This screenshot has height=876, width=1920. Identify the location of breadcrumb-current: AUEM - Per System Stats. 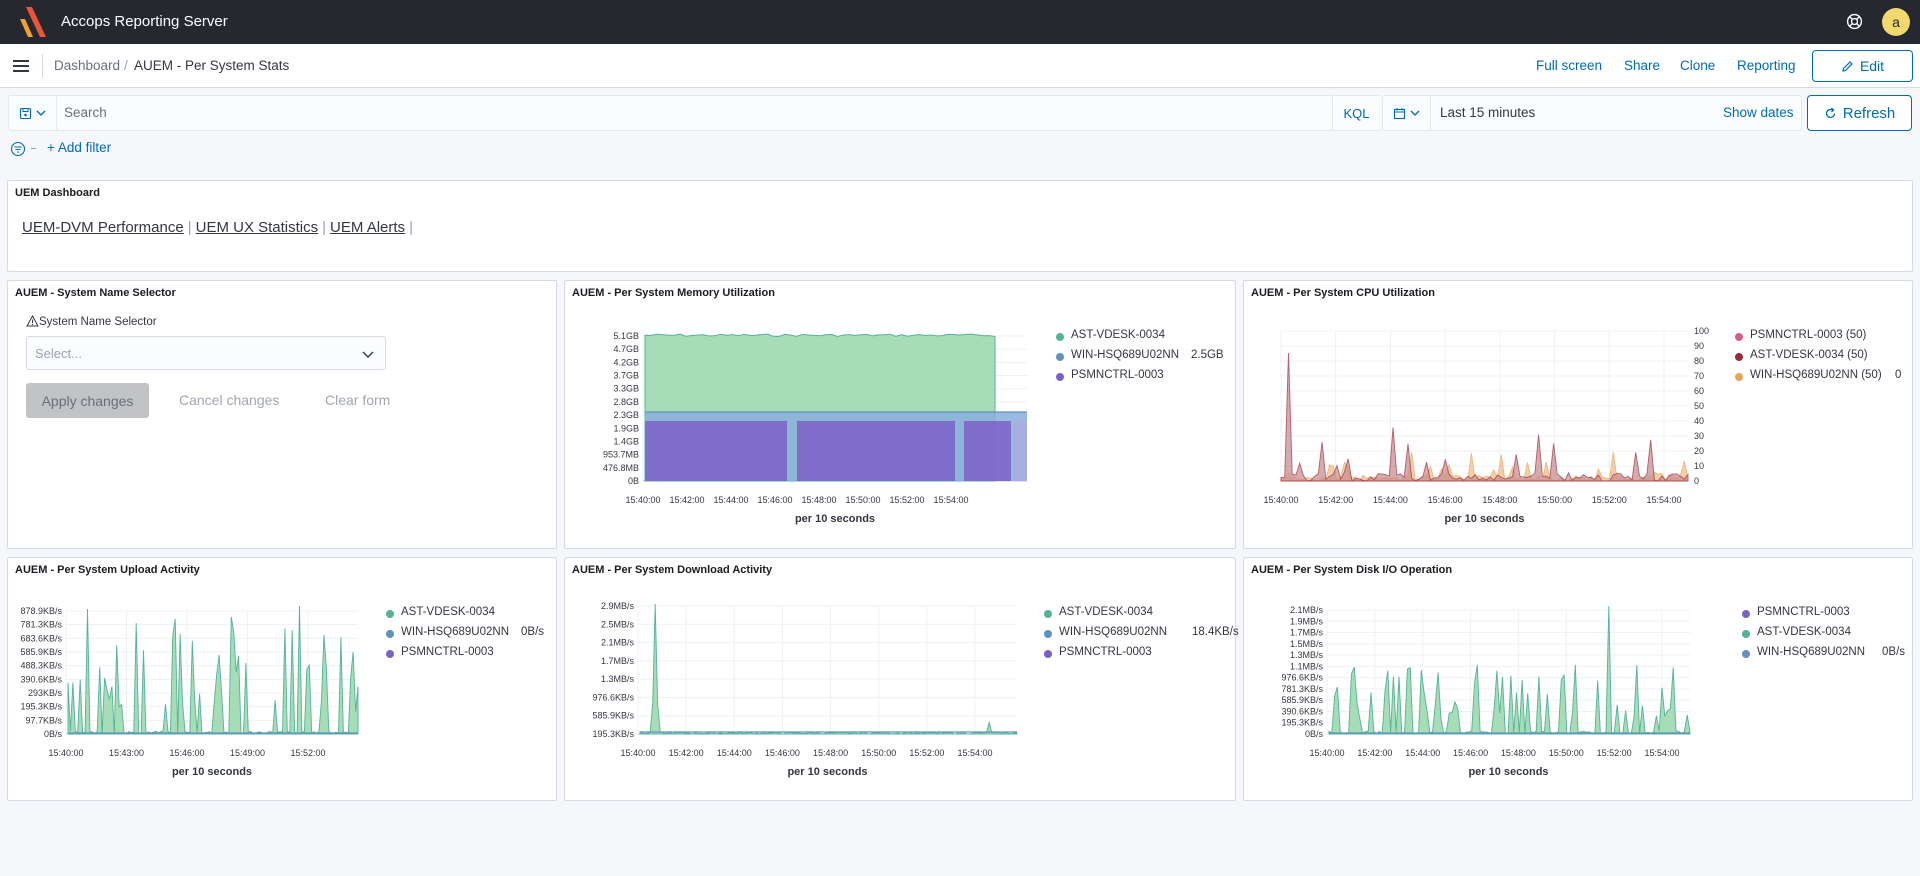
(212, 65).